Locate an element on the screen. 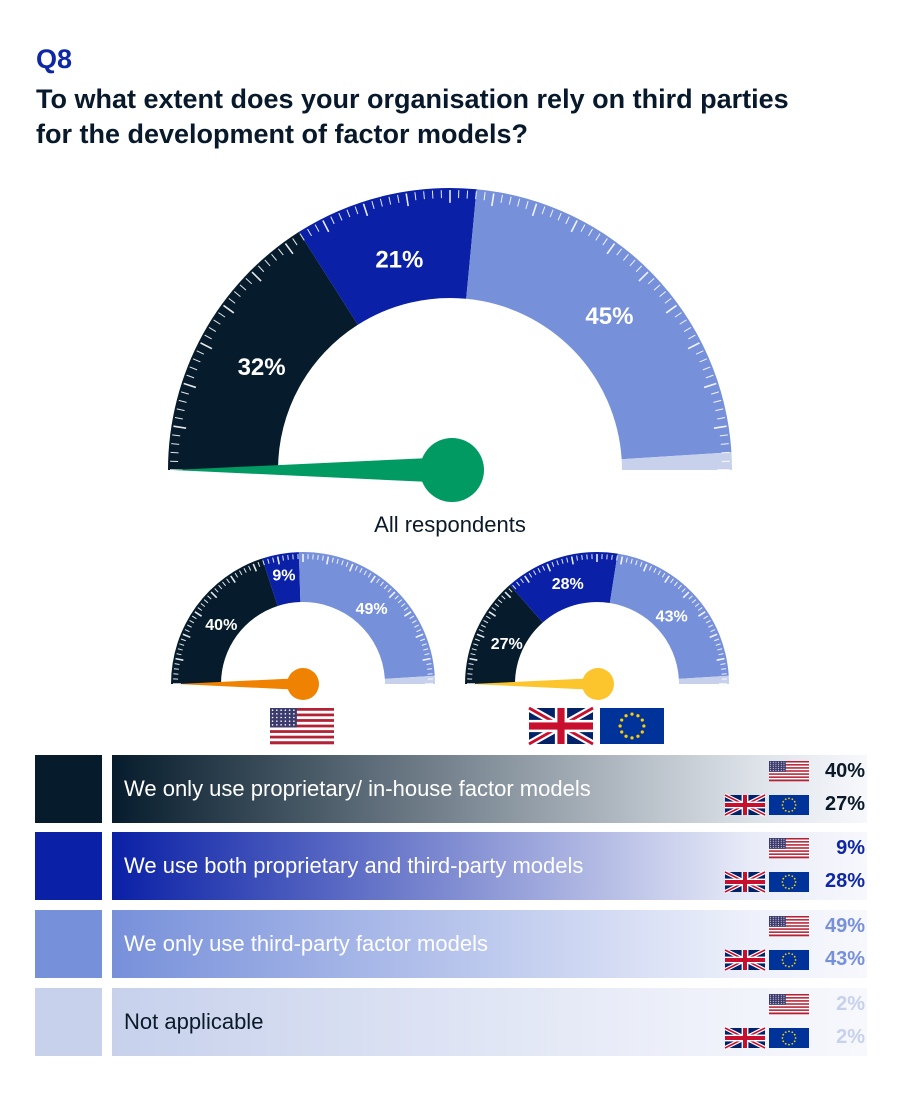 The height and width of the screenshot is (1100, 900). gauge-value-label: 32% is located at coordinates (262, 367).